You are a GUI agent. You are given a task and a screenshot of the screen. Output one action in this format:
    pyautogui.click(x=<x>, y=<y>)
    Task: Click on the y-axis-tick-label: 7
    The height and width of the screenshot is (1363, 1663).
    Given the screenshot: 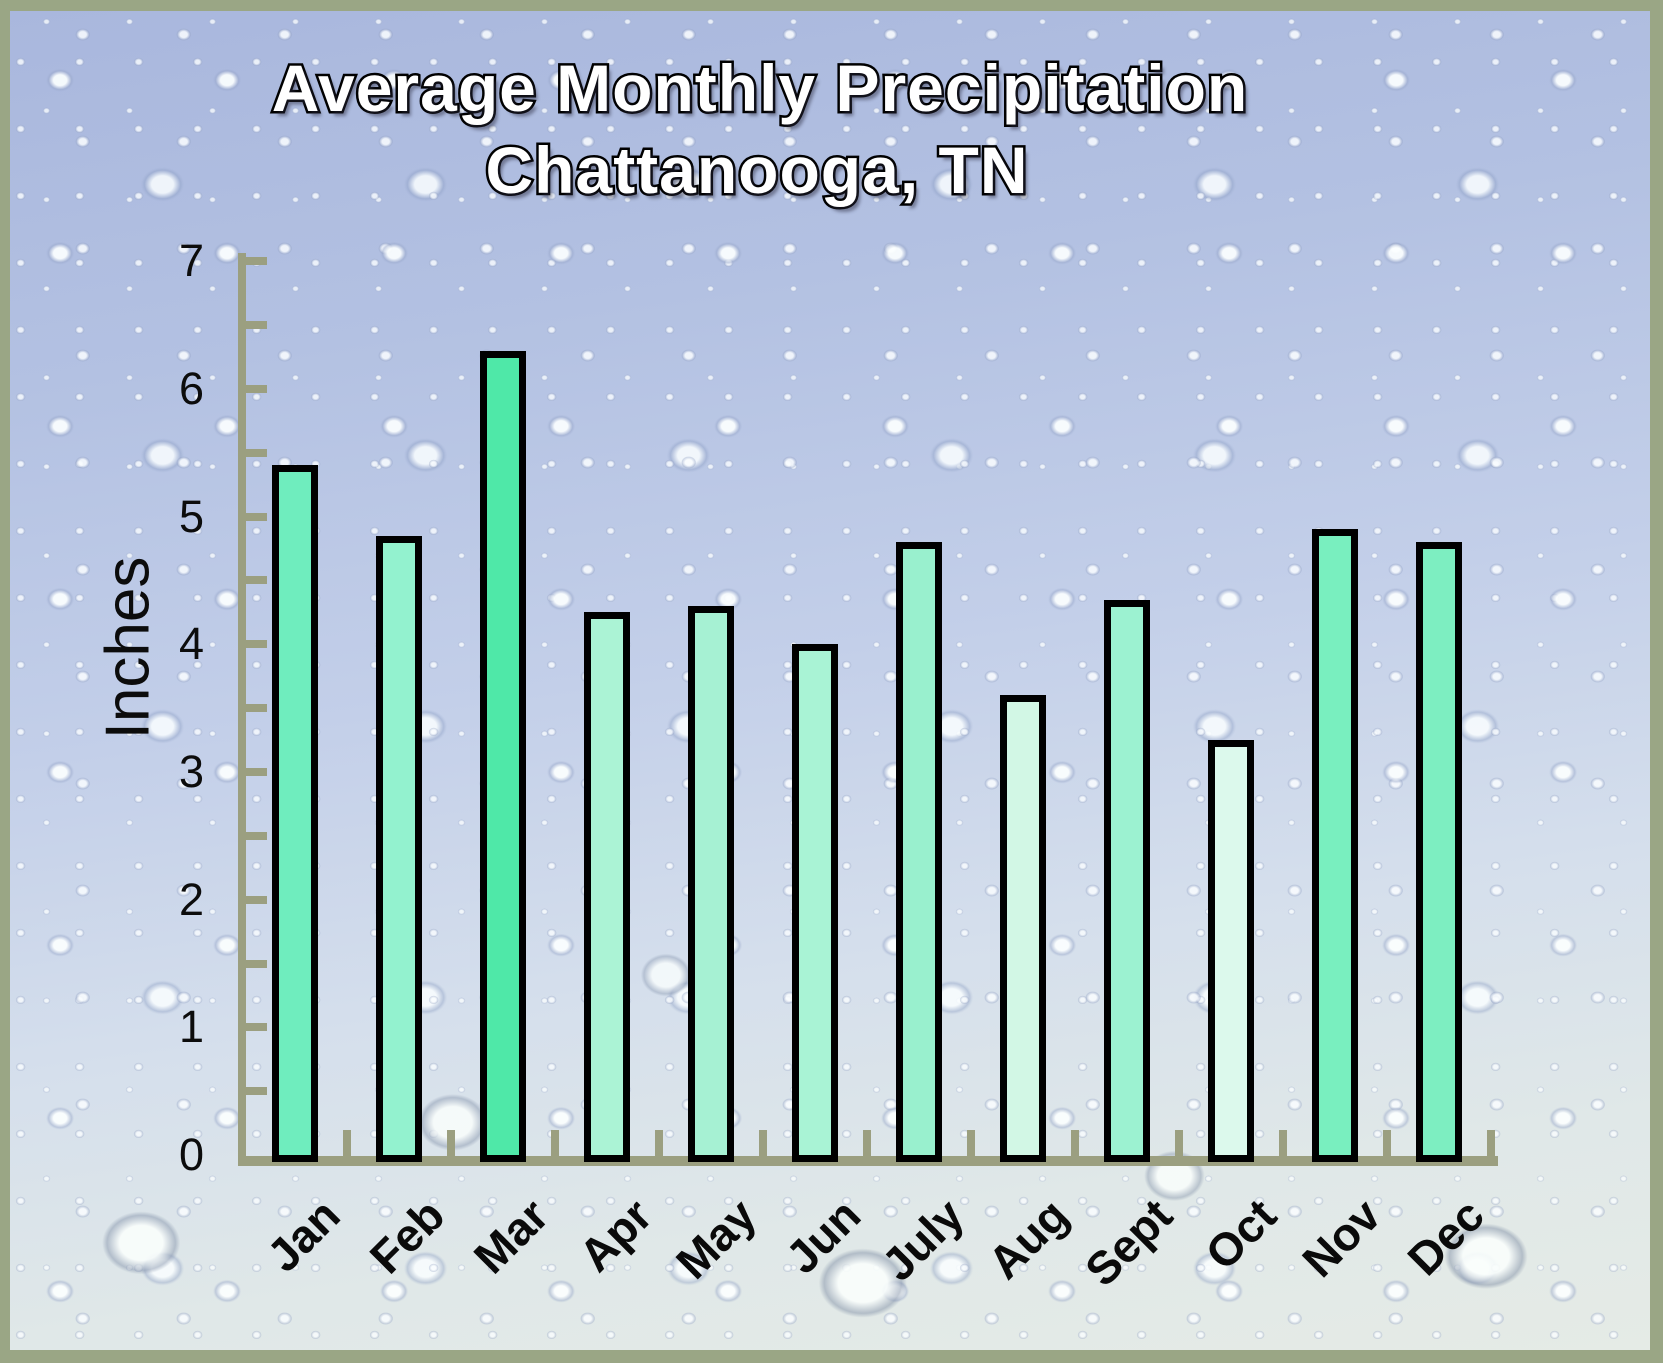 What is the action you would take?
    pyautogui.click(x=191, y=261)
    